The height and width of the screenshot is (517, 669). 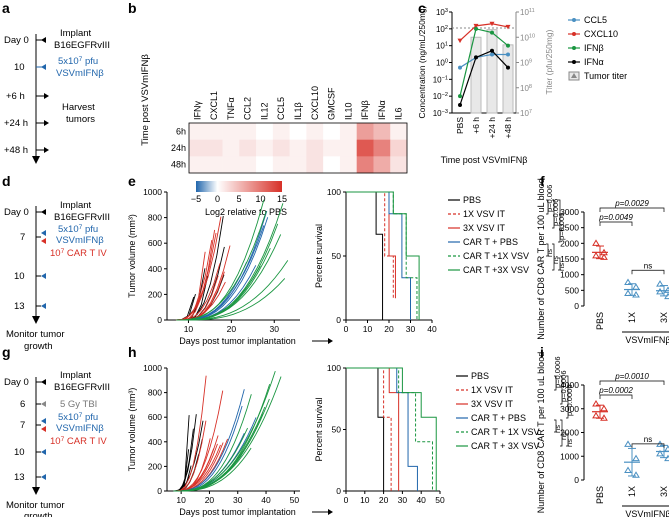 What do you see at coordinates (337, 256) in the screenshot?
I see `surv-ytick-label: 50` at bounding box center [337, 256].